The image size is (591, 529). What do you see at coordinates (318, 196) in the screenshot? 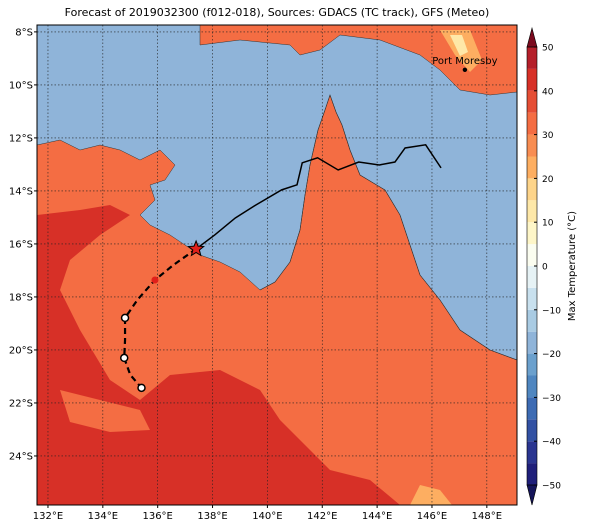
I see `observed-track` at bounding box center [318, 196].